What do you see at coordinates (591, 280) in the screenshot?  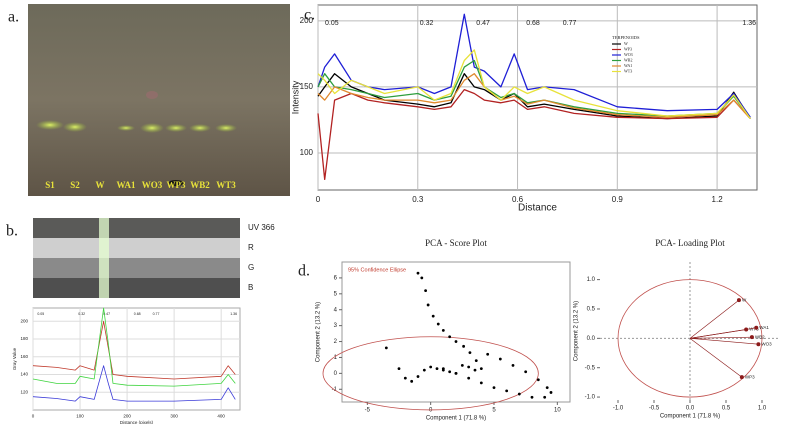 I see `y-tick-label: 1.0` at bounding box center [591, 280].